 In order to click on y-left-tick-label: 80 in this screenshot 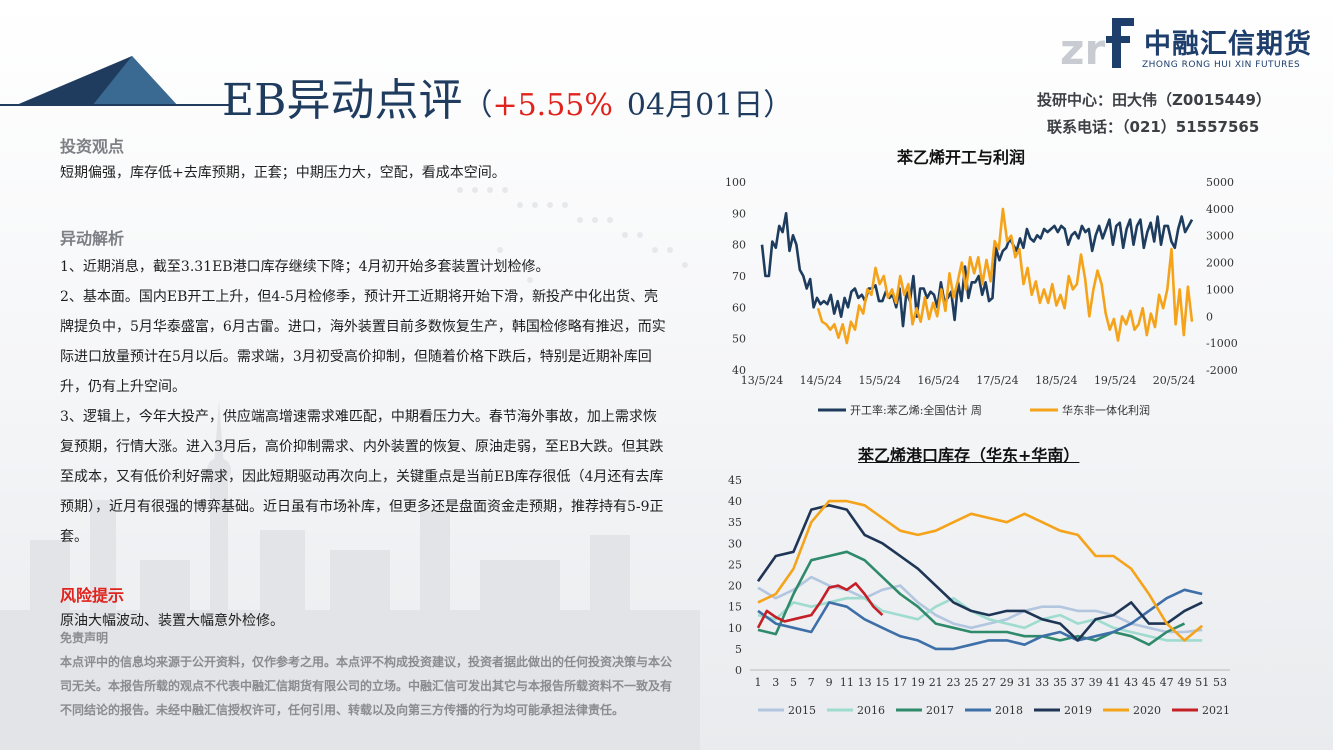, I will do `click(739, 245)`.